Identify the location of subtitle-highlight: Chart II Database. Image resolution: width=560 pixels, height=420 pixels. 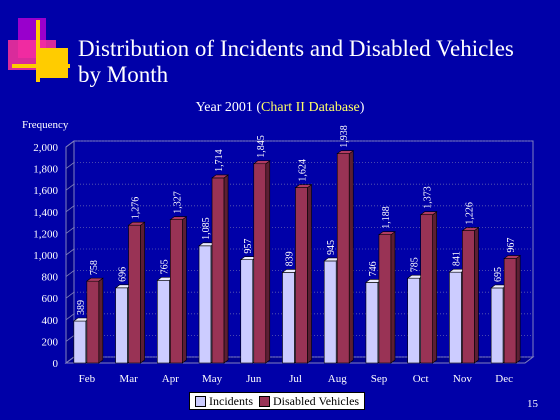
(310, 107).